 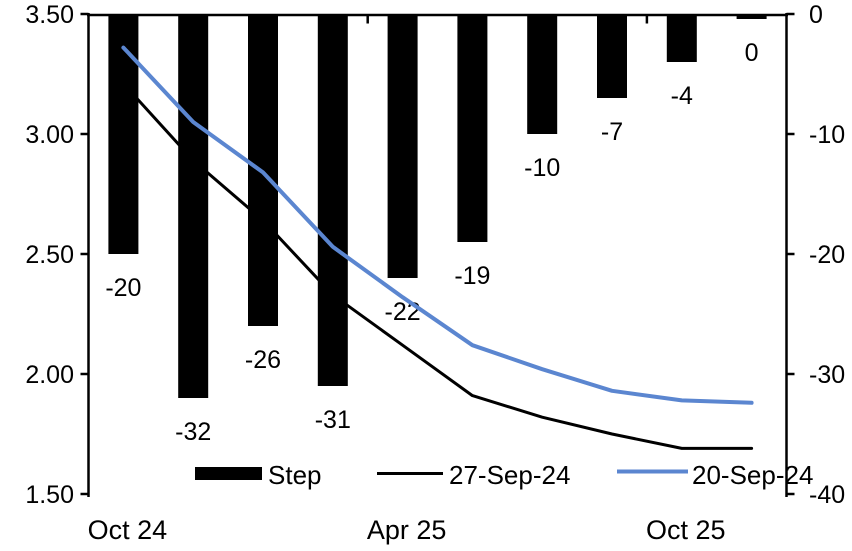 I want to click on legend-swatch-step, so click(x=228, y=473).